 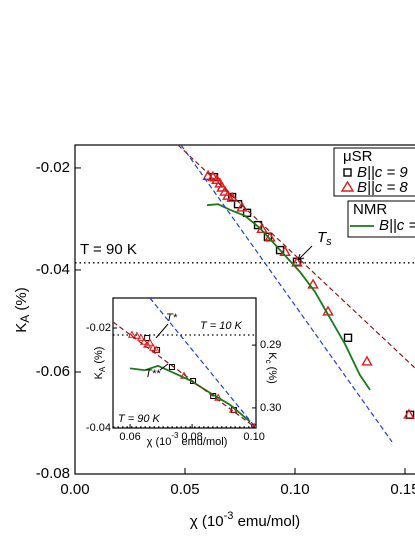 What do you see at coordinates (397, 225) in the screenshot?
I see `legend-label: B||c =` at bounding box center [397, 225].